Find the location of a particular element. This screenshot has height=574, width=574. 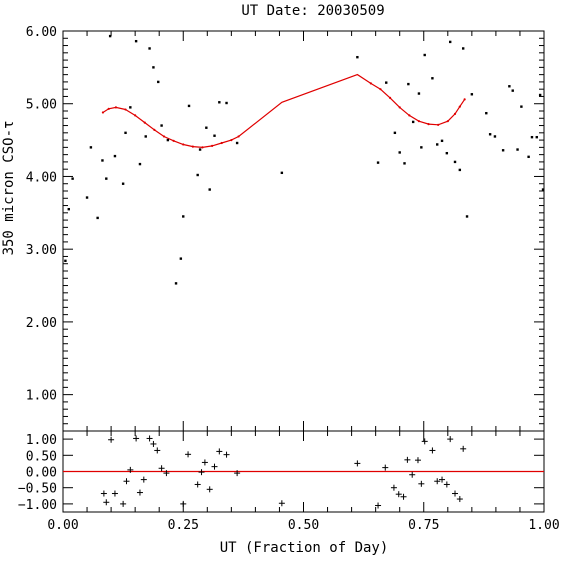

residual-points is located at coordinates (283, 472).